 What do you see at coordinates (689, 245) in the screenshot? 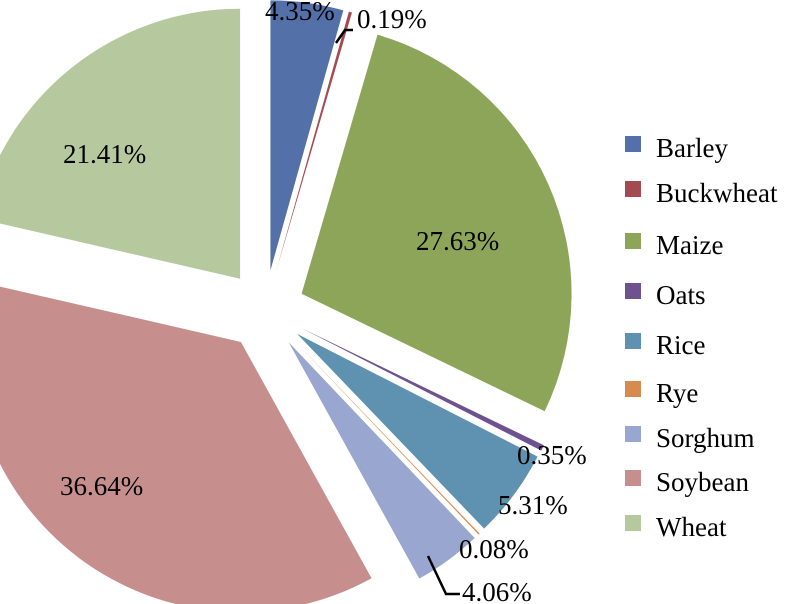
I see `legend-label-maize: Maize` at bounding box center [689, 245].